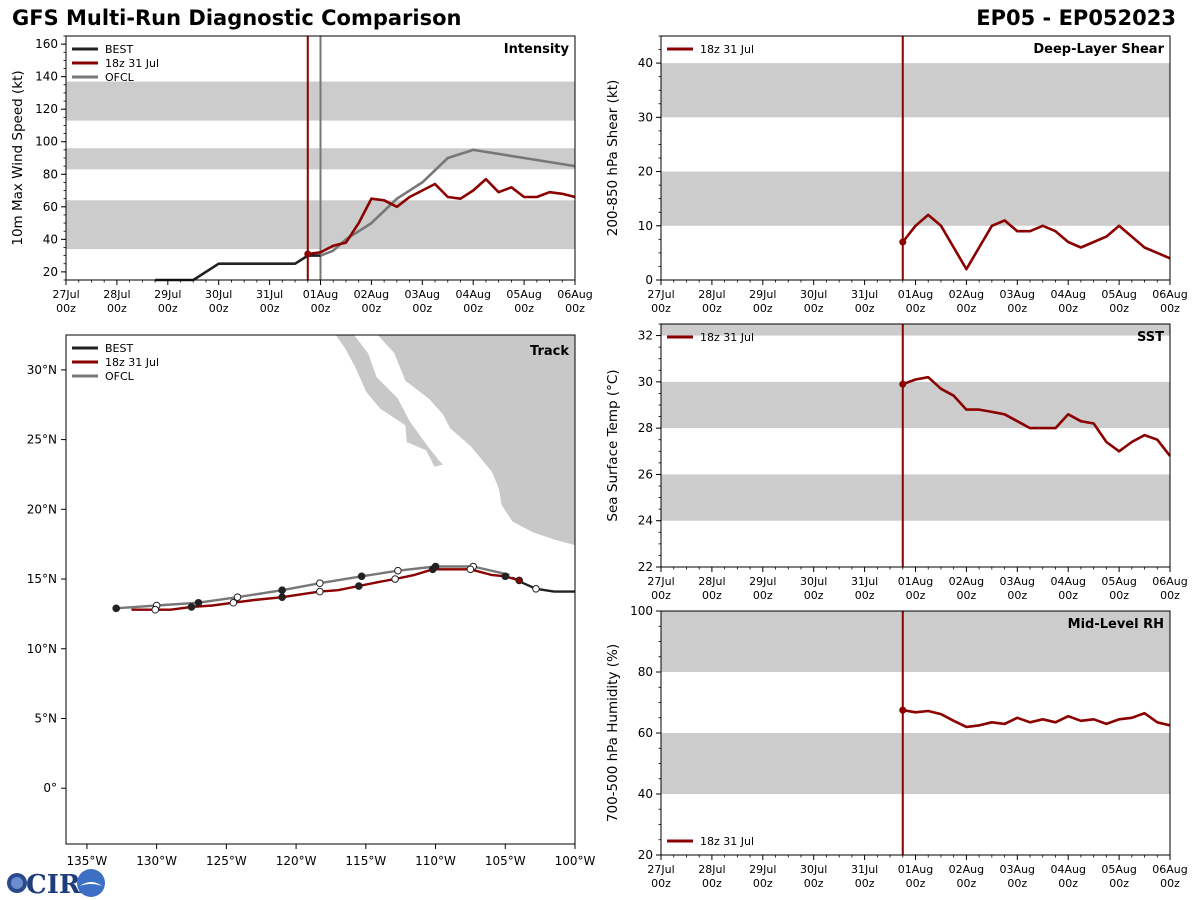  What do you see at coordinates (42, 509) in the screenshot?
I see `y-tick-label: 20°N` at bounding box center [42, 509].